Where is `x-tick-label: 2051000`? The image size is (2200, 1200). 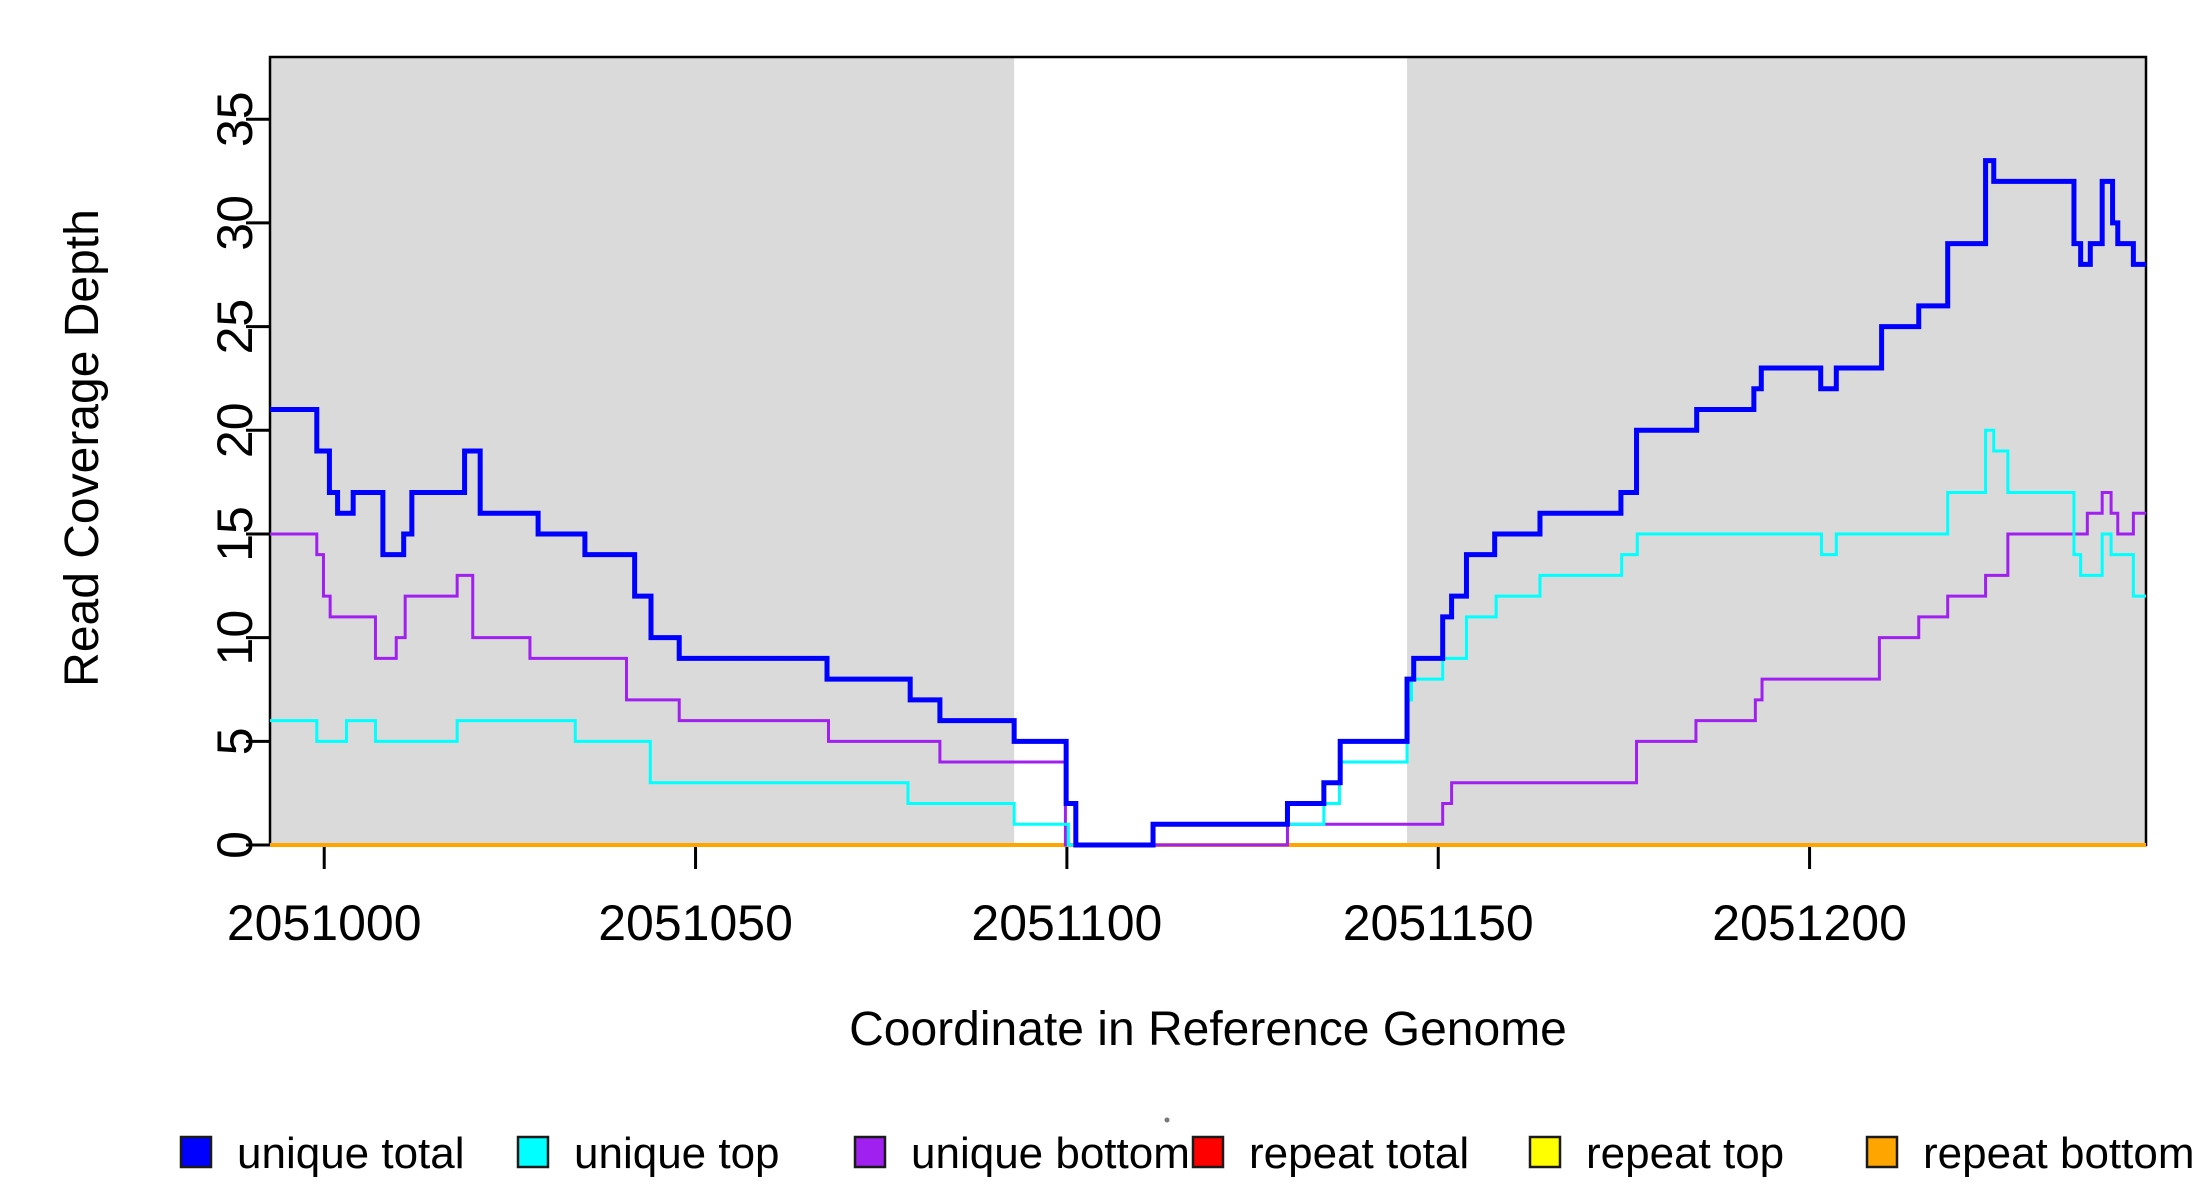 x-tick-label: 2051000 is located at coordinates (324, 923).